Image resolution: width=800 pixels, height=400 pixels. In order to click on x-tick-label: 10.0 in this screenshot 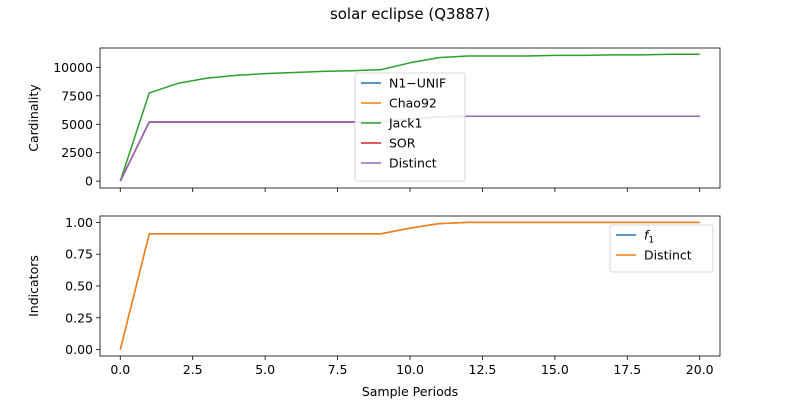, I will do `click(410, 369)`.